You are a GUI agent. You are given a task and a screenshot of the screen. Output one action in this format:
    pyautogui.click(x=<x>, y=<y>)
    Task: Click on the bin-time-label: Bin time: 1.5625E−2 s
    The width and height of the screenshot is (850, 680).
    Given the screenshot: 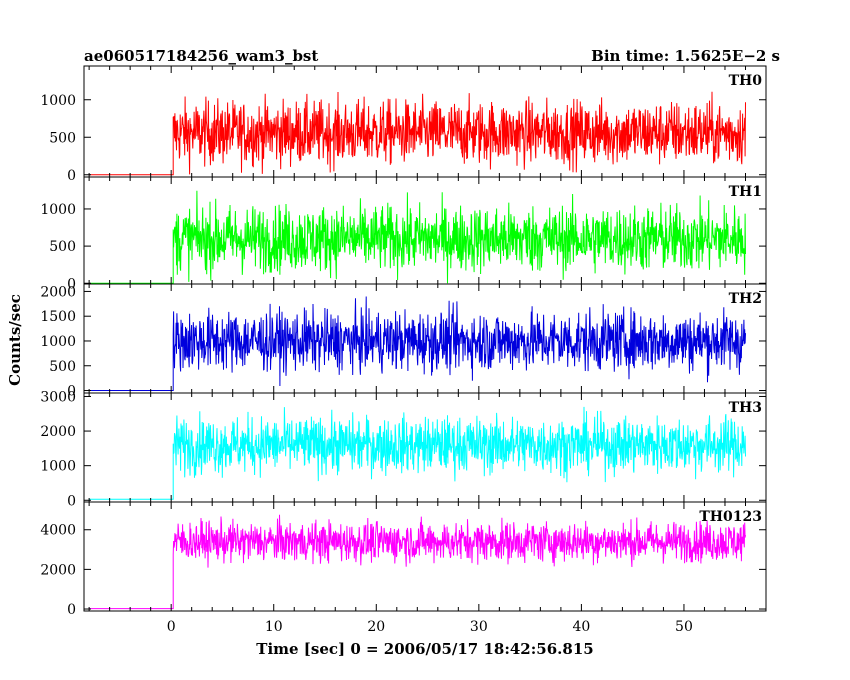 What is the action you would take?
    pyautogui.click(x=685, y=56)
    